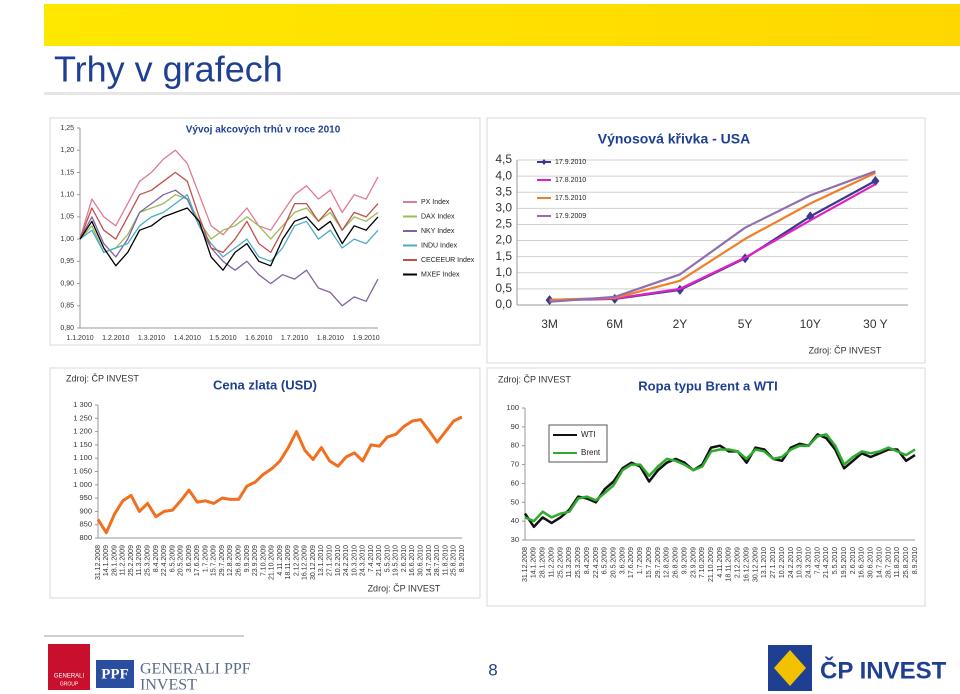 The width and height of the screenshot is (960, 694). Describe the element at coordinates (755, 564) in the screenshot. I see `x-tick-label: 30.12.2009` at that location.